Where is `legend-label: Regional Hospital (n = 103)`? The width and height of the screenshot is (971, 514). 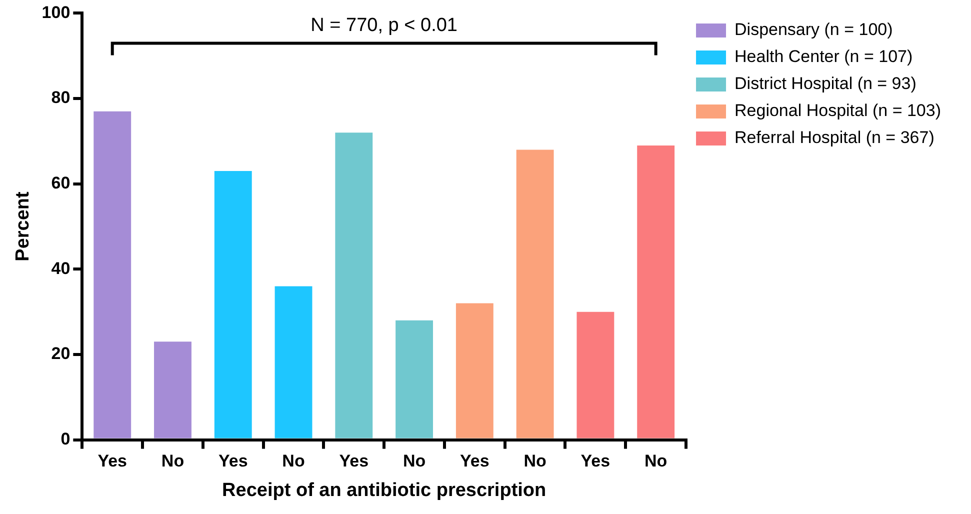
legend-label: Regional Hospital (n = 103) is located at coordinates (837, 110).